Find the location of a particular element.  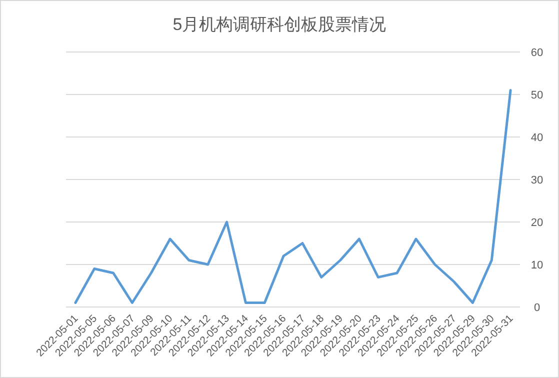

y-tick-label: 40 is located at coordinates (537, 138).